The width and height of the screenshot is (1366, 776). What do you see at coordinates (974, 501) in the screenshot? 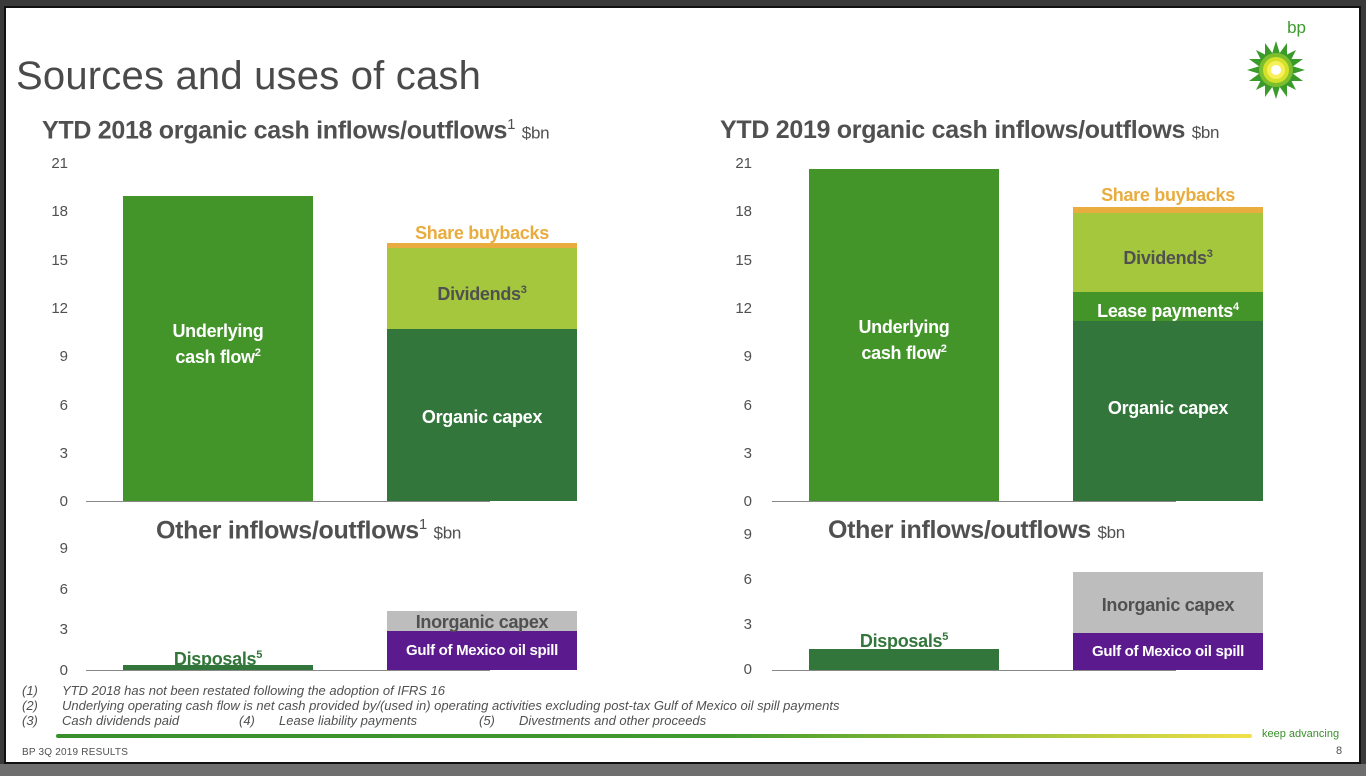
I see `x-axis-2019` at bounding box center [974, 501].